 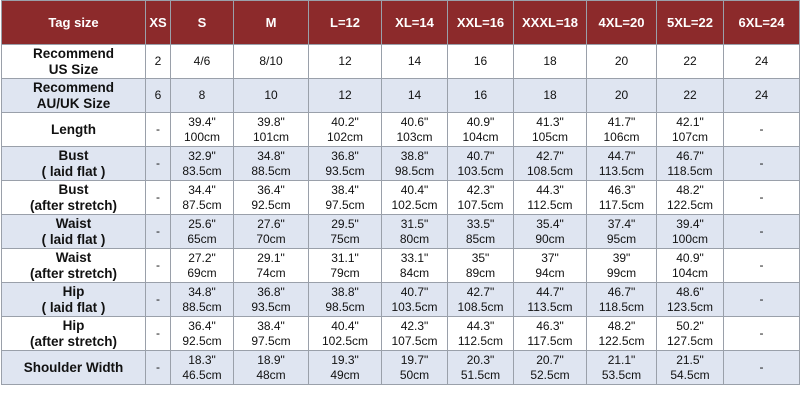 I want to click on cell-line: 41.3", so click(x=550, y=121).